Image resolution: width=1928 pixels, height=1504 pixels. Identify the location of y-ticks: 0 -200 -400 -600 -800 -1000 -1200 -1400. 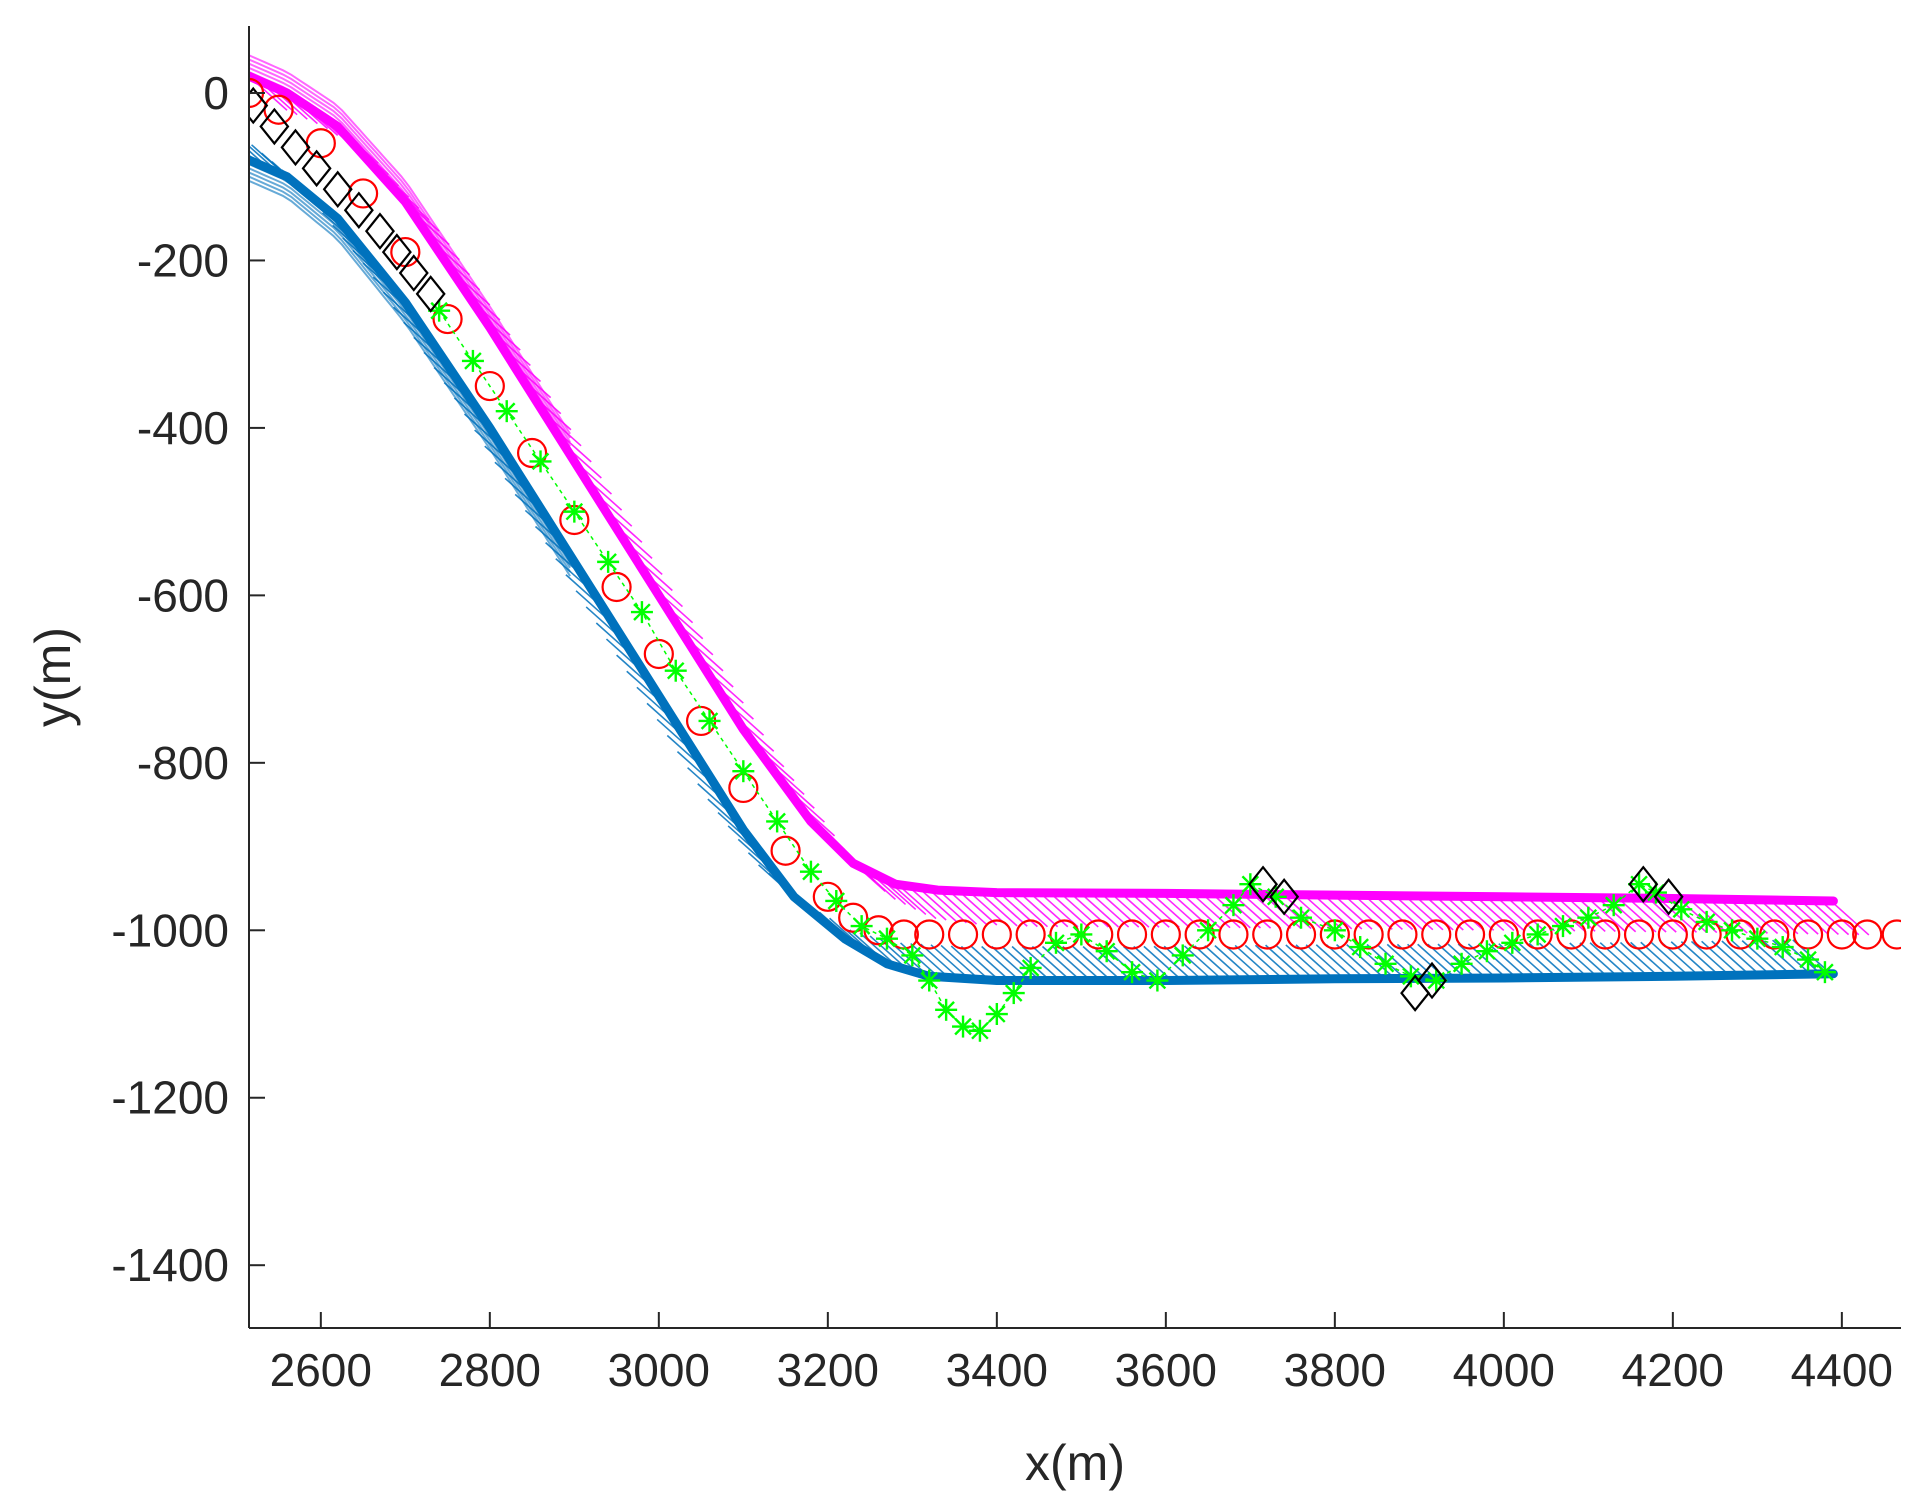
(188, 679).